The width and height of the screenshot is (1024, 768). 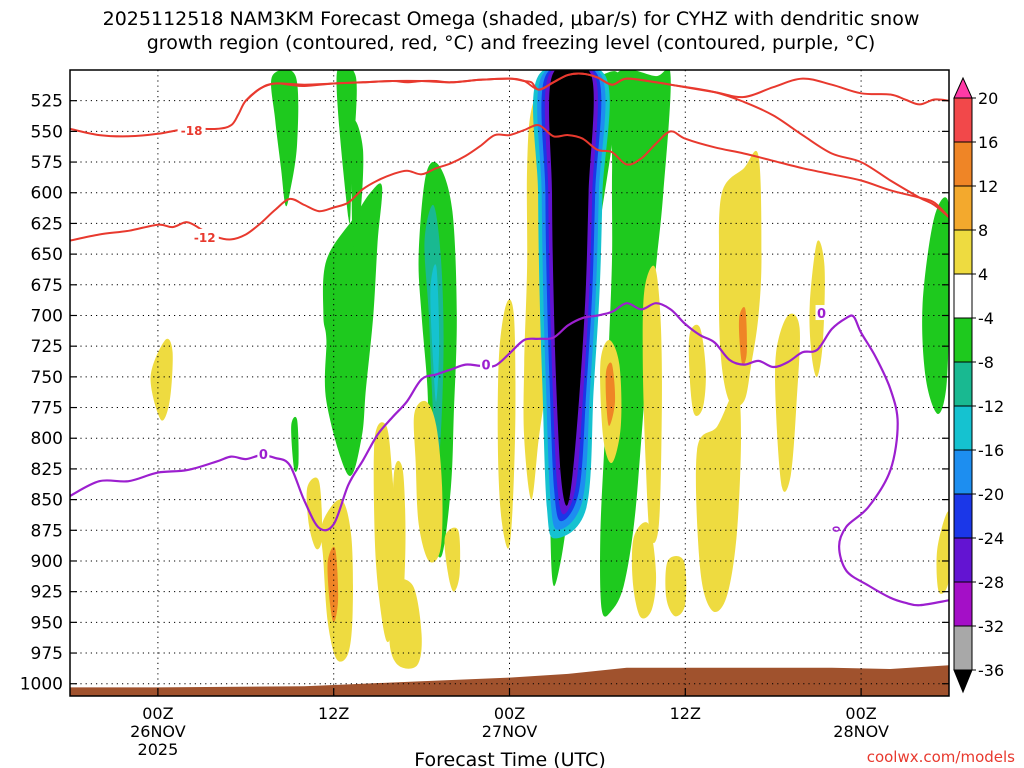 What do you see at coordinates (47, 409) in the screenshot?
I see `y-tick-label: 775` at bounding box center [47, 409].